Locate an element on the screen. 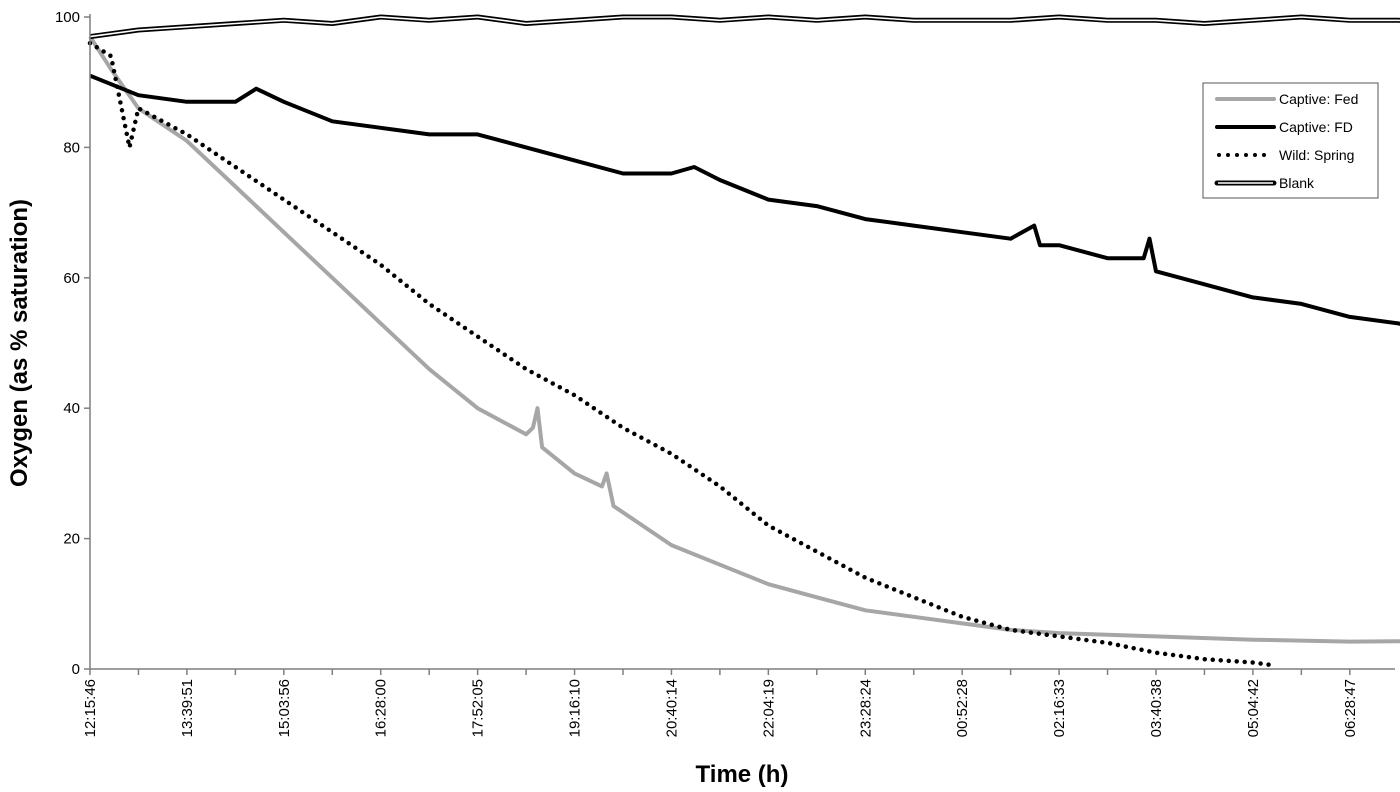  x-tick-label: 23:28:24 is located at coordinates (865, 708).